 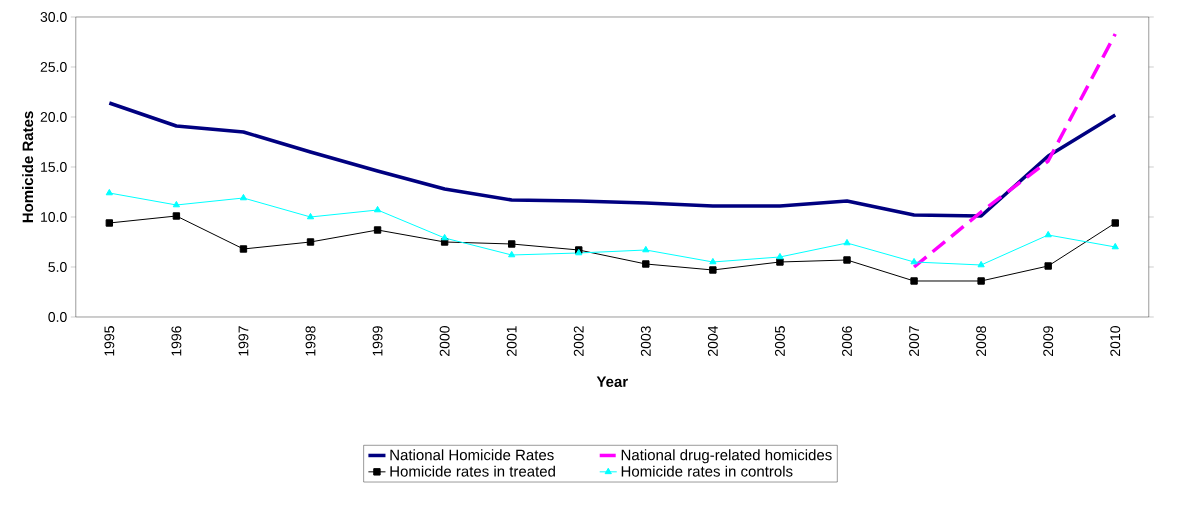 What do you see at coordinates (28, 167) in the screenshot?
I see `y-axis-title: Homicide Rates` at bounding box center [28, 167].